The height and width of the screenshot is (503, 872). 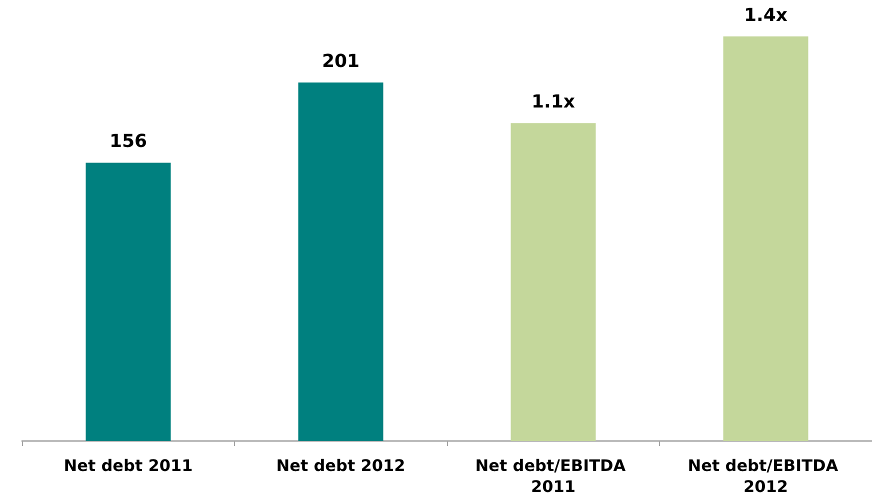 What do you see at coordinates (341, 61) in the screenshot?
I see `data-label: 201` at bounding box center [341, 61].